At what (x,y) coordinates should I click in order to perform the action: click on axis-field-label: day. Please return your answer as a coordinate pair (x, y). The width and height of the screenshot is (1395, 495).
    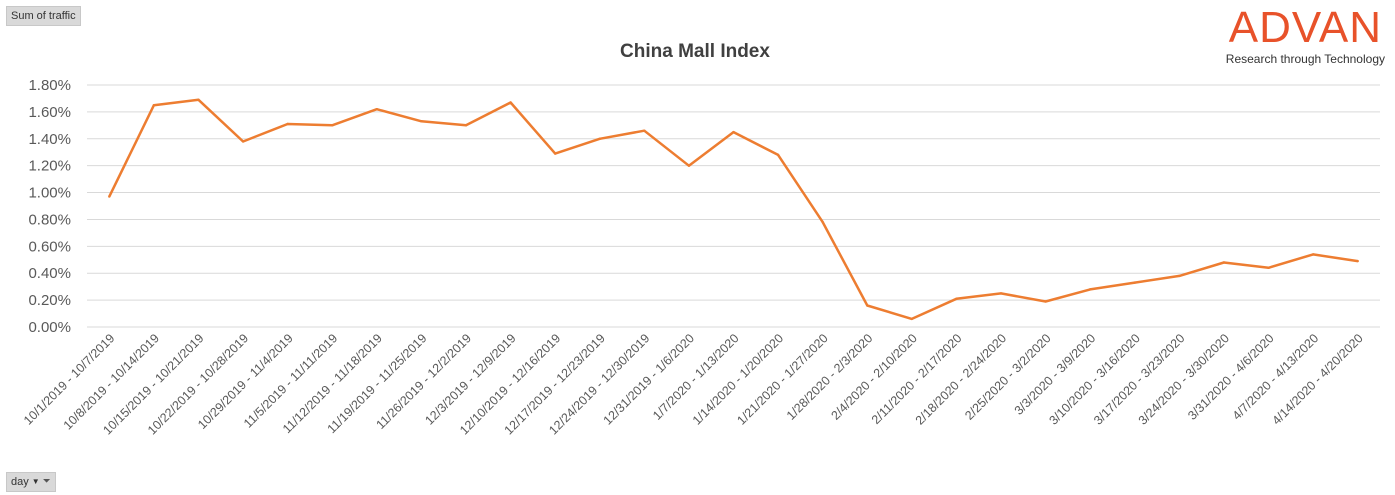
    Looking at the image, I should click on (20, 482).